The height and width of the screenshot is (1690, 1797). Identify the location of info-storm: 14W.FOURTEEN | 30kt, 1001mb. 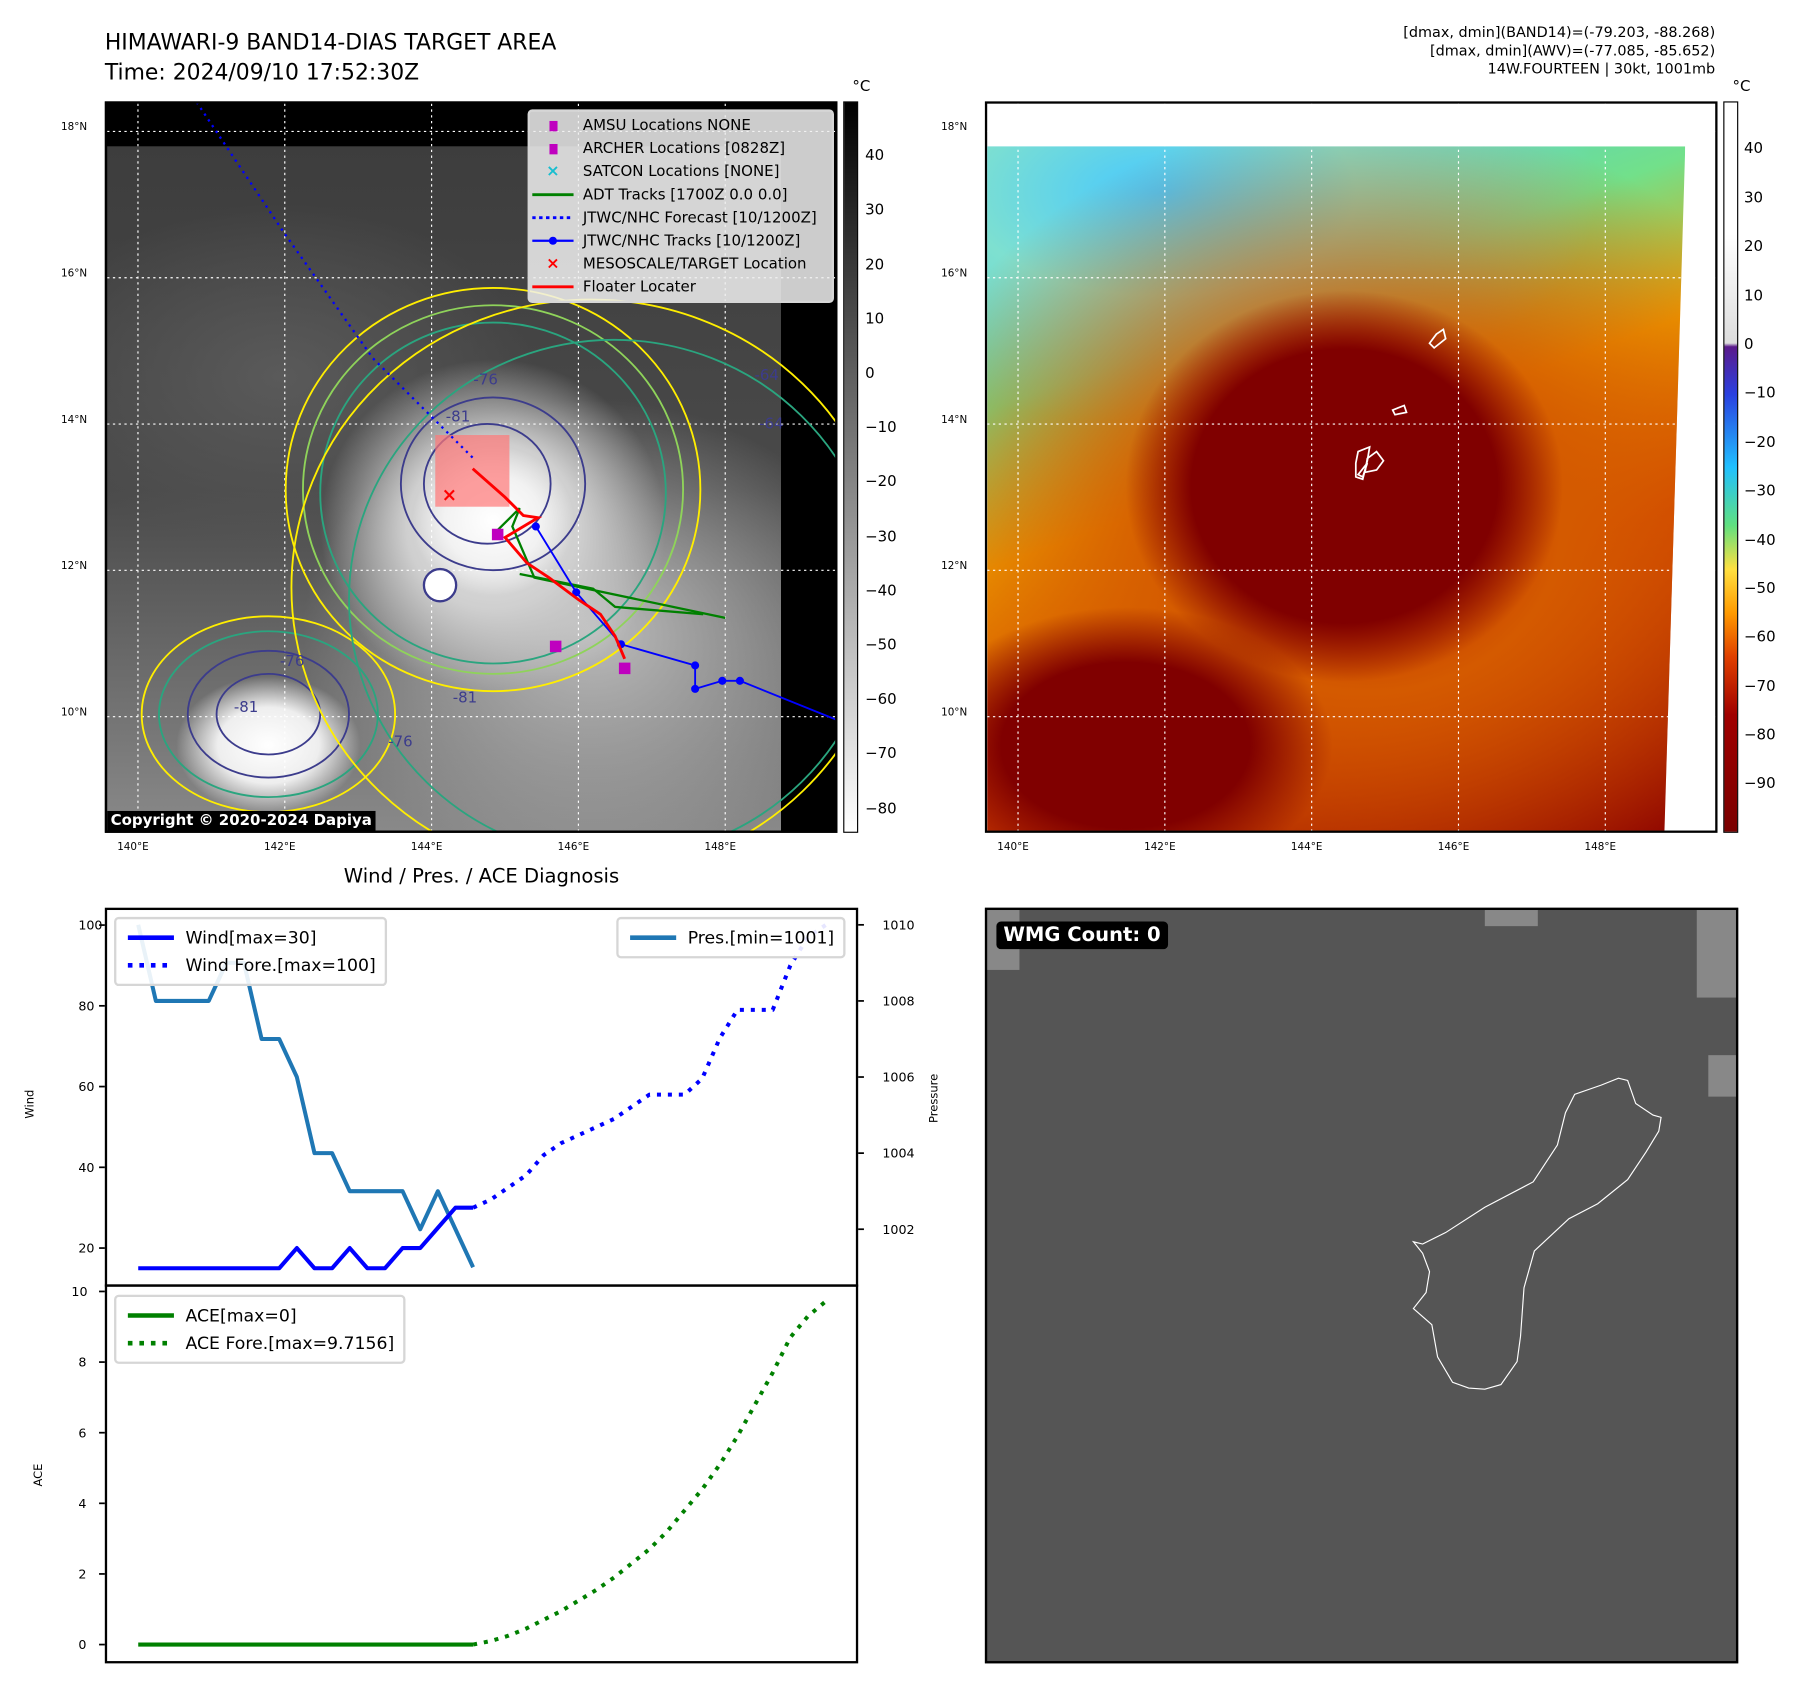
(1601, 68).